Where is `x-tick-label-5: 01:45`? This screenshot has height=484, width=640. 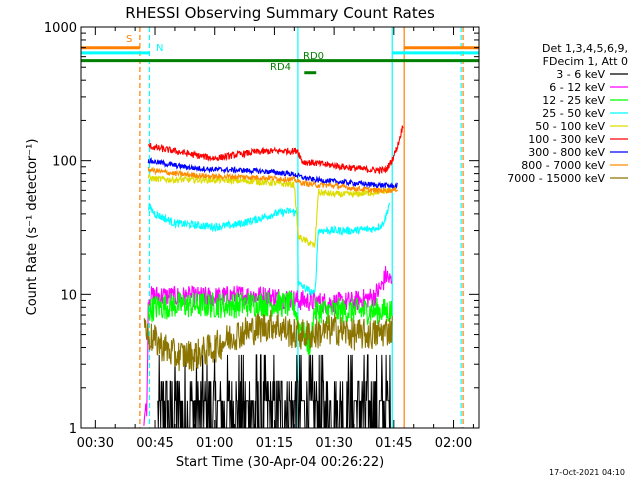 x-tick-label-5: 01:45 is located at coordinates (393, 443).